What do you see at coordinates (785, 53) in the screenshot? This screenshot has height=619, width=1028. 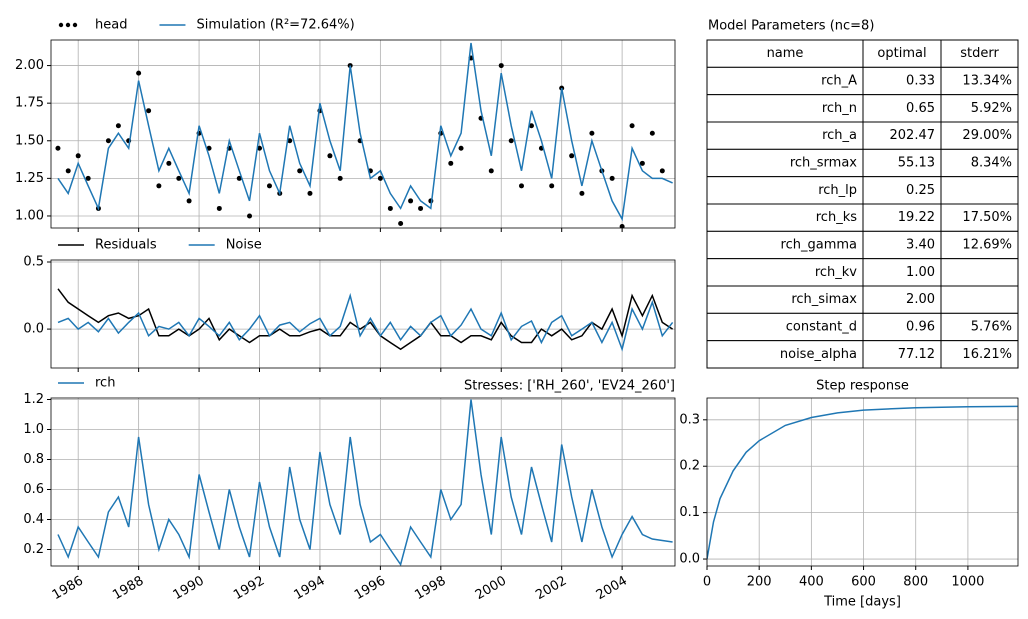 I see `table-text: name` at bounding box center [785, 53].